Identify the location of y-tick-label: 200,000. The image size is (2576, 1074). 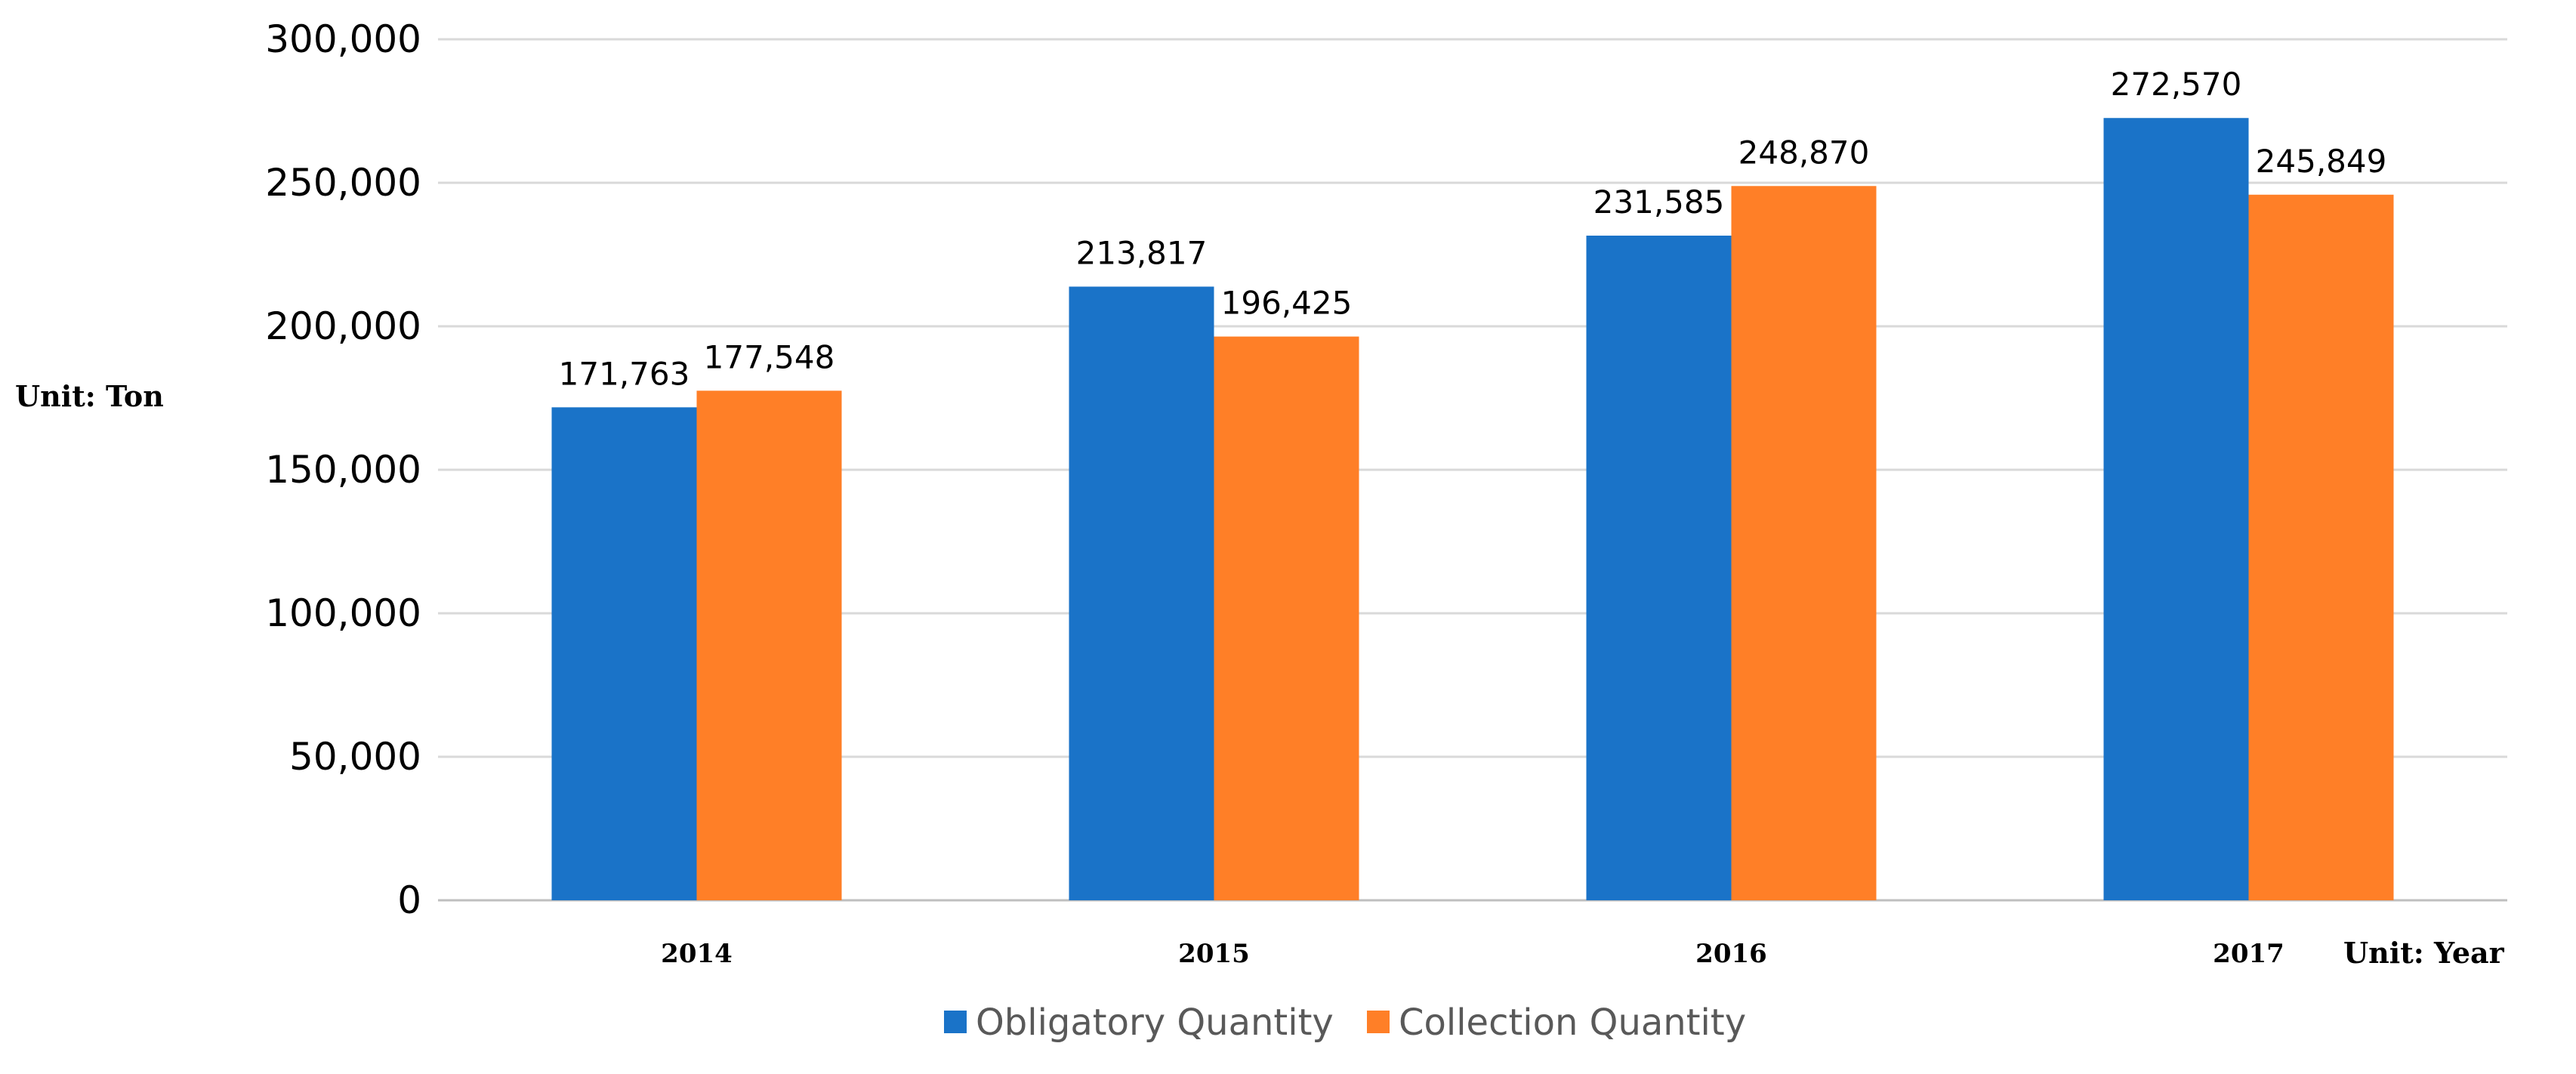
(343, 326).